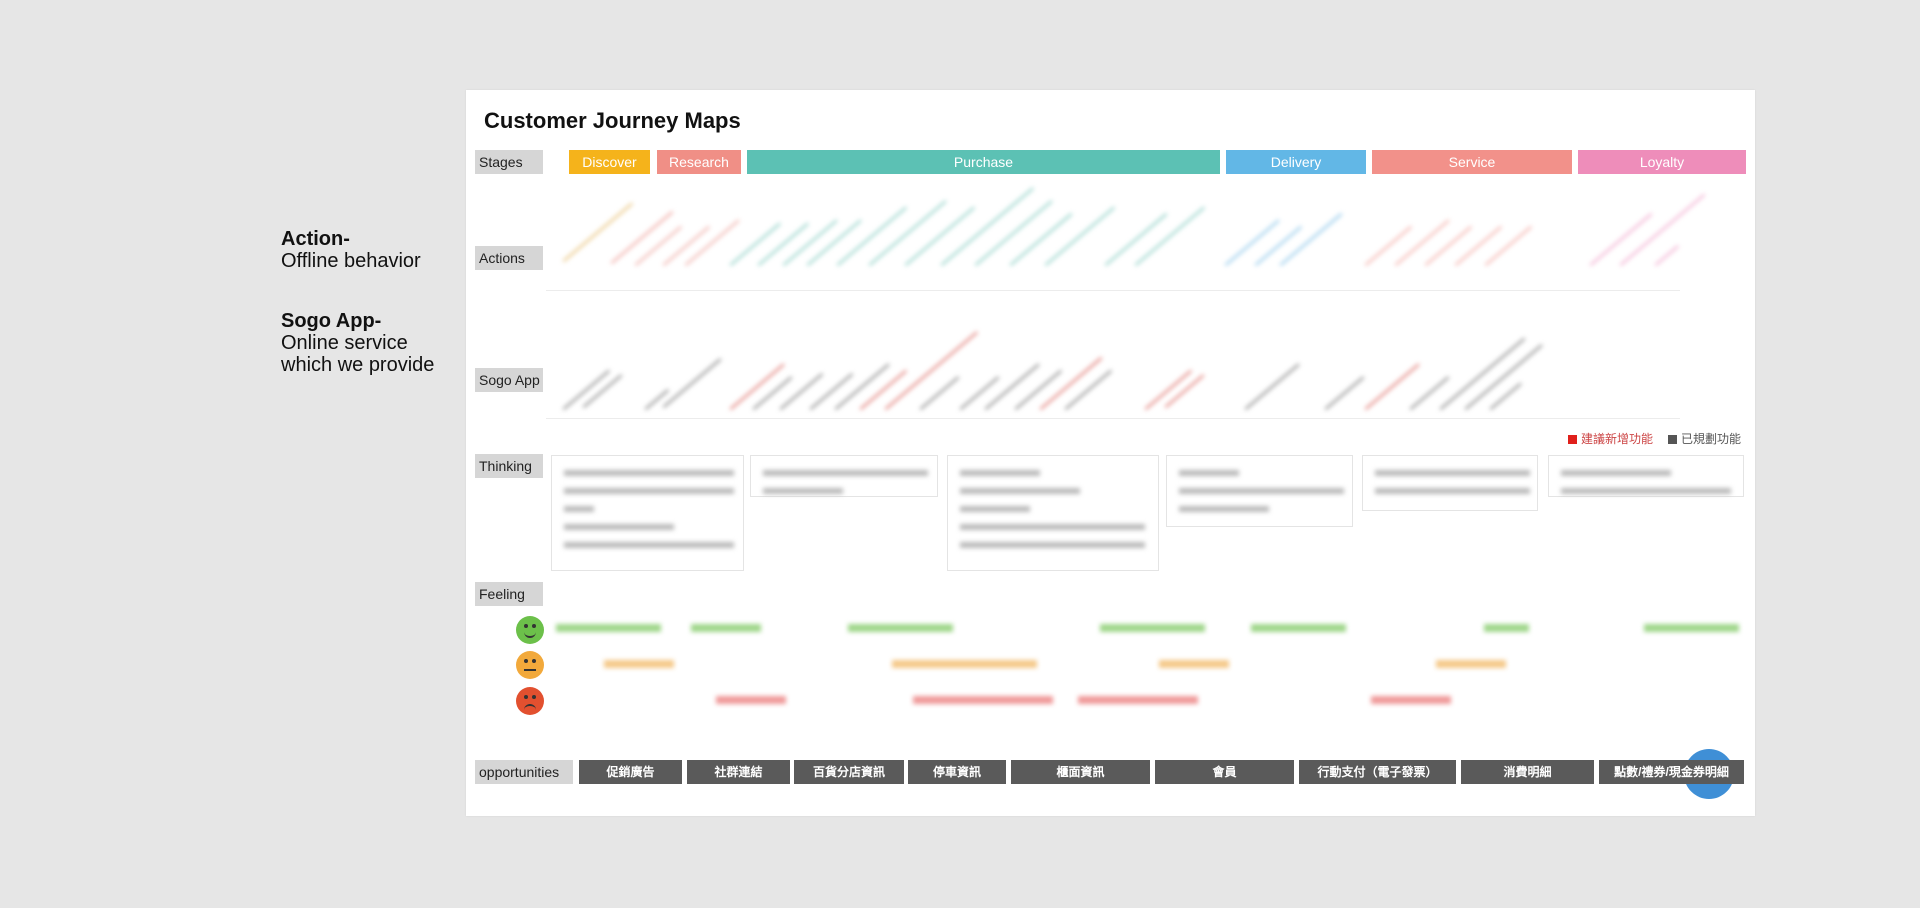 This screenshot has height=908, width=1920. What do you see at coordinates (1617, 439) in the screenshot?
I see `legend-new-label: 建議新增功能` at bounding box center [1617, 439].